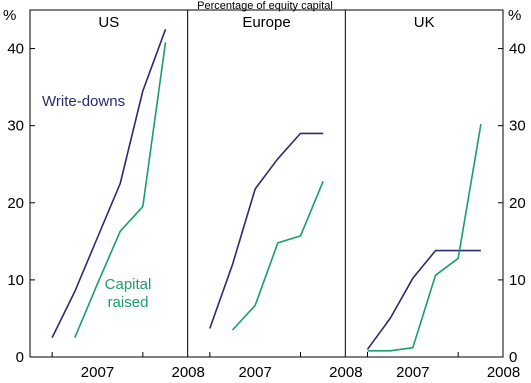  I want to click on panel-title: UK, so click(424, 22).